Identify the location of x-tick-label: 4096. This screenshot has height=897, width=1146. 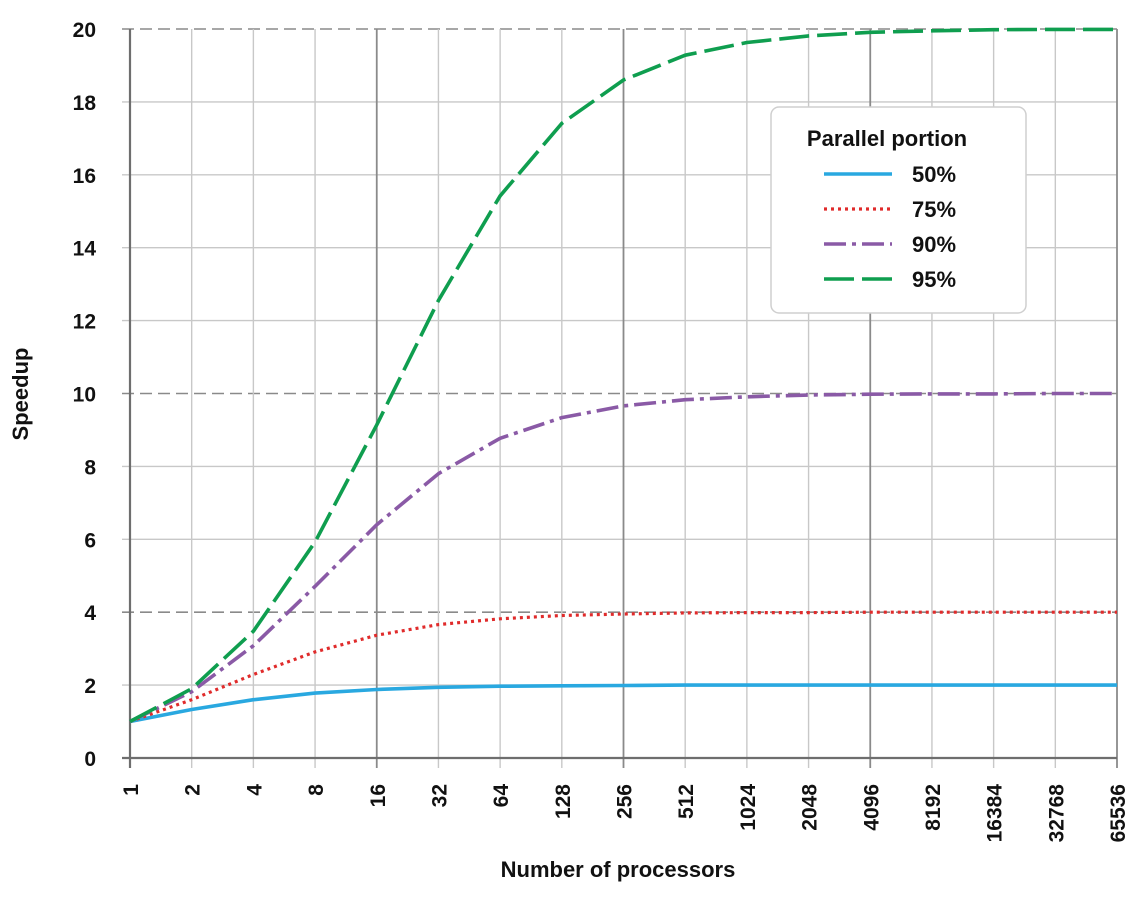
(871, 807).